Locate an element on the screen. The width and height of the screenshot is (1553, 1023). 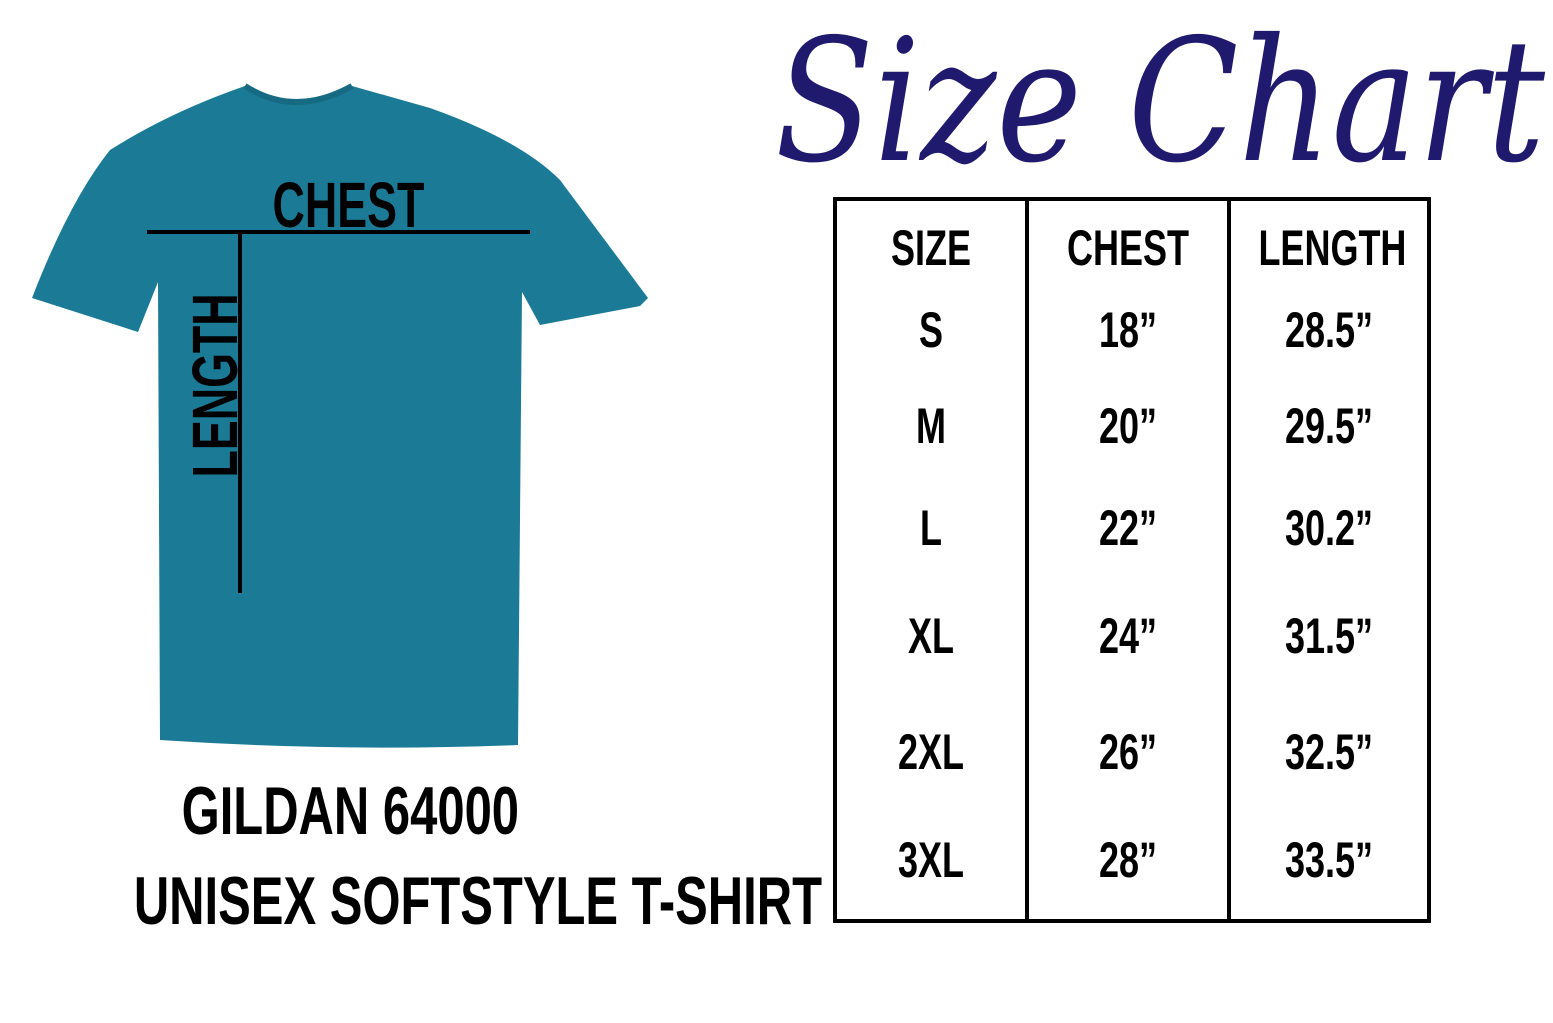
cell-size: 2XL is located at coordinates (931, 752).